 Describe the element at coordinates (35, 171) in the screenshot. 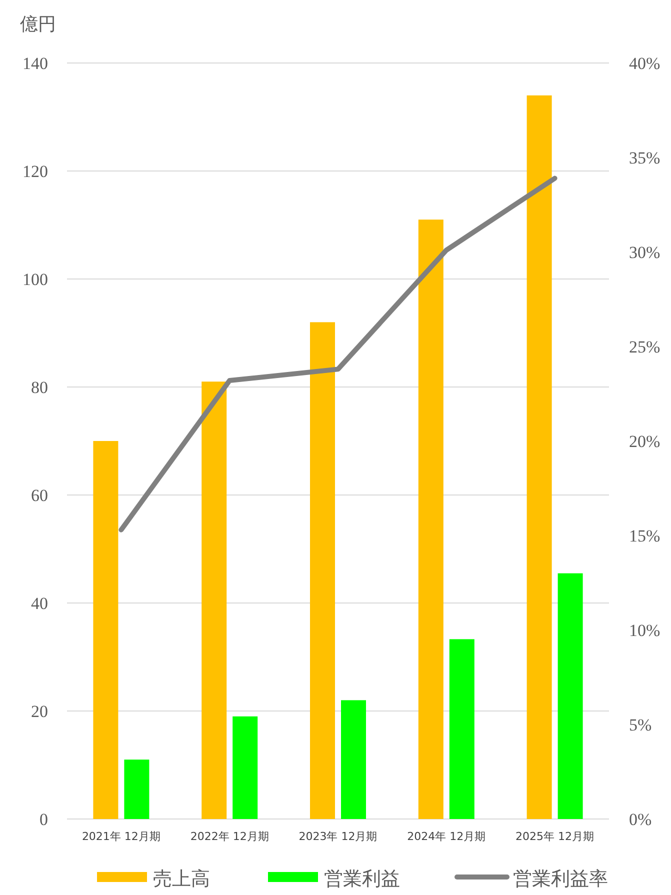

I see `y-tick-label: 120` at that location.